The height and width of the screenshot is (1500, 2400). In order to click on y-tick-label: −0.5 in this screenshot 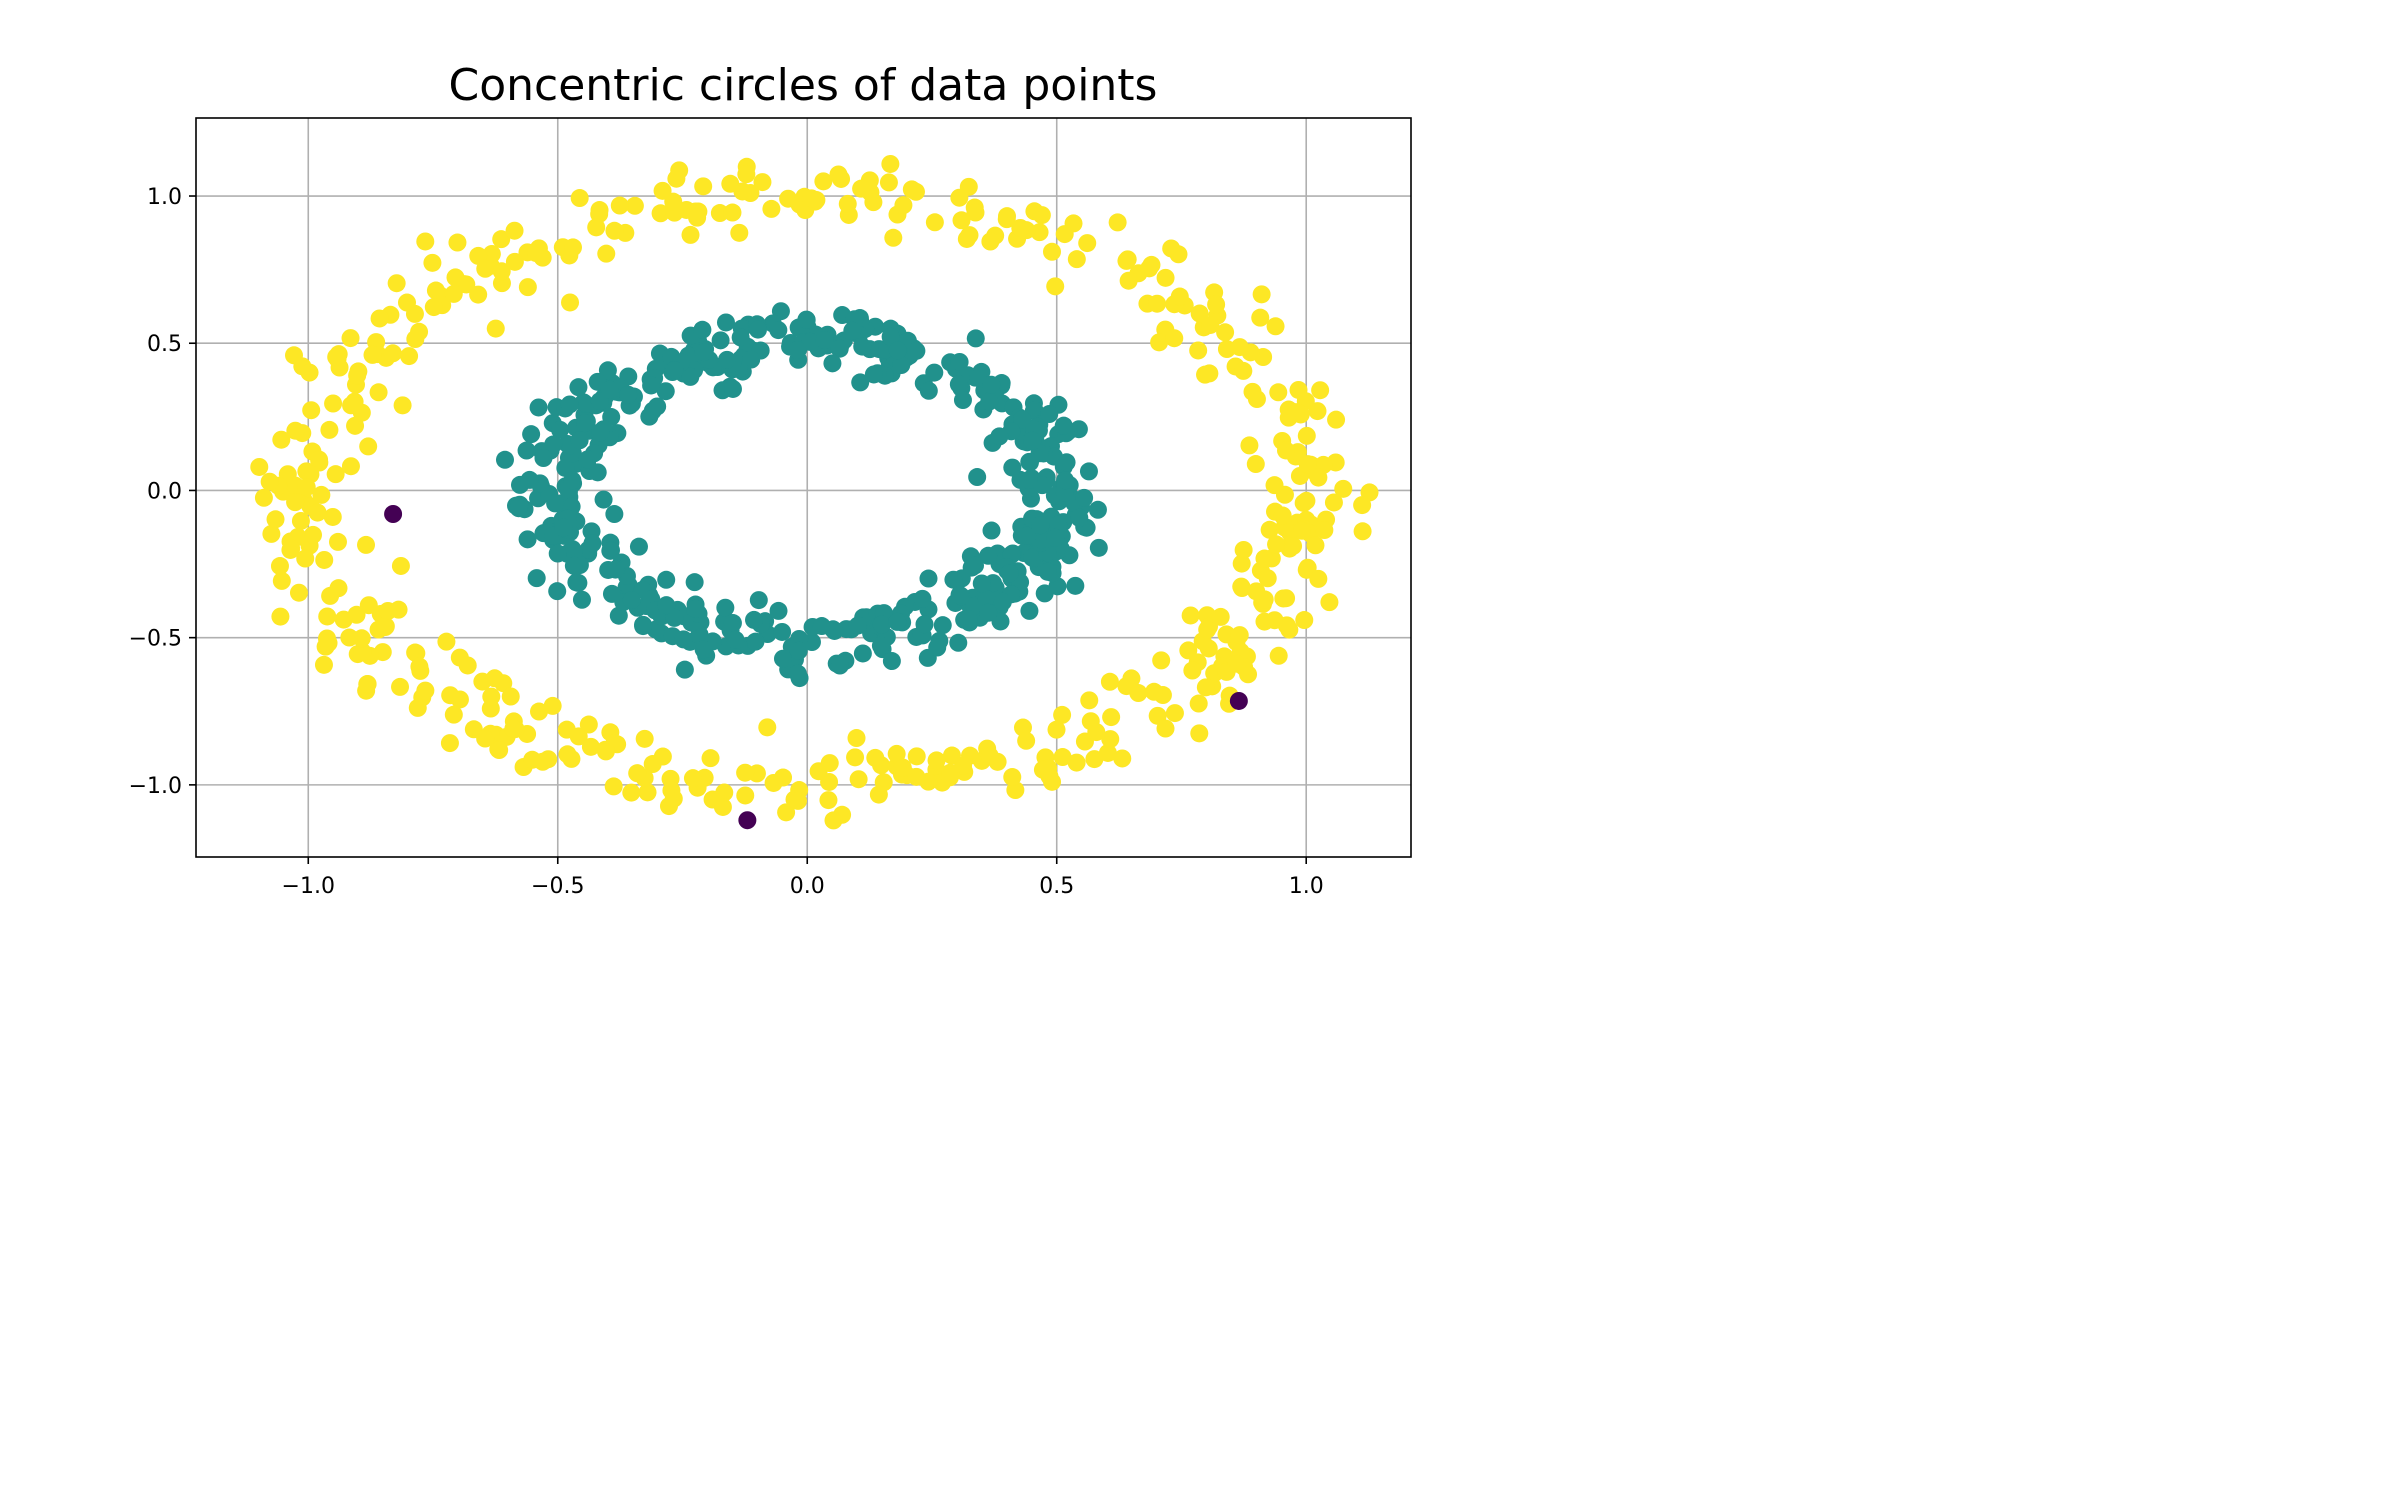, I will do `click(155, 639)`.